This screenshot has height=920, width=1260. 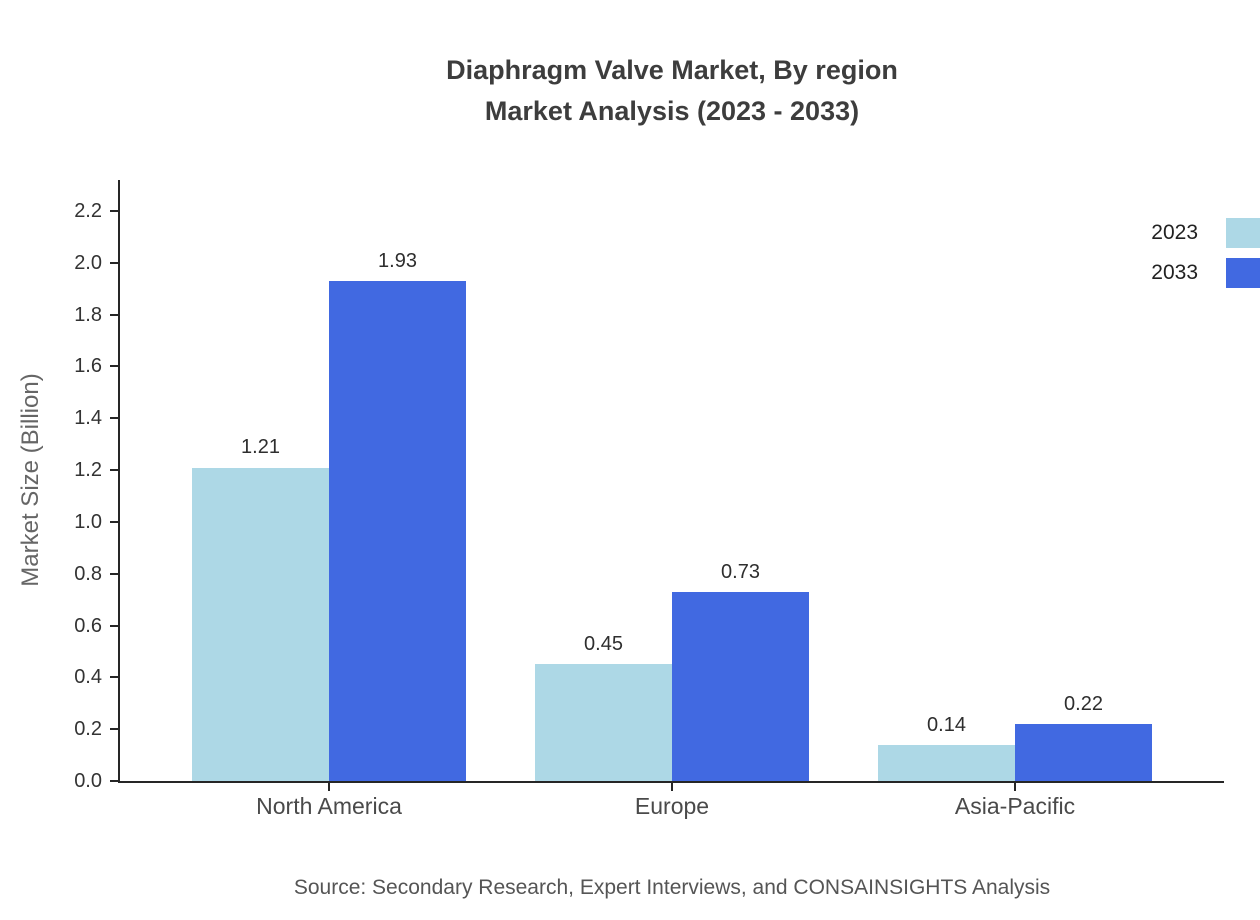 What do you see at coordinates (946, 724) in the screenshot?
I see `bar-value-2023-asia-pacific: 0.14` at bounding box center [946, 724].